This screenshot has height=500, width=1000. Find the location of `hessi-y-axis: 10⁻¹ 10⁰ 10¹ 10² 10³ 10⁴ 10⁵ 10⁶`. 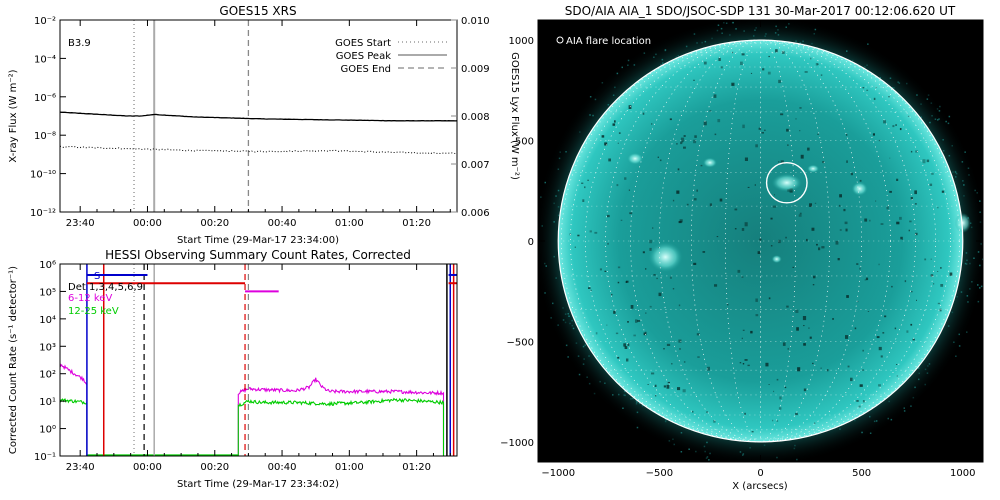

hessi-y-axis: 10⁻¹ 10⁰ 10¹ 10² 10³ 10⁴ 10⁵ 10⁶ is located at coordinates (50, 361).